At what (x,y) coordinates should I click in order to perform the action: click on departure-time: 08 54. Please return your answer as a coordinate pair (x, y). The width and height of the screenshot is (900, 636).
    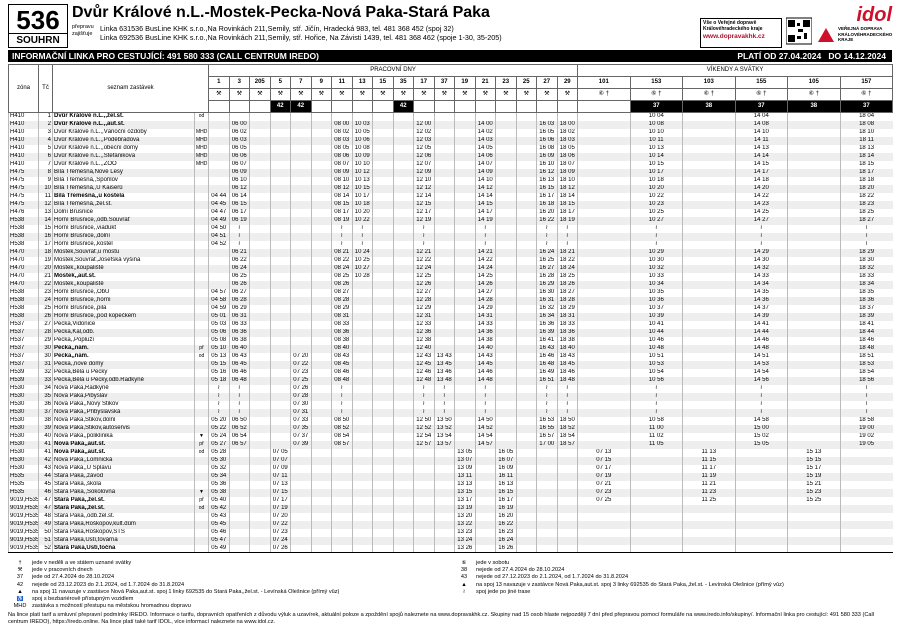
    Looking at the image, I should click on (342, 436).